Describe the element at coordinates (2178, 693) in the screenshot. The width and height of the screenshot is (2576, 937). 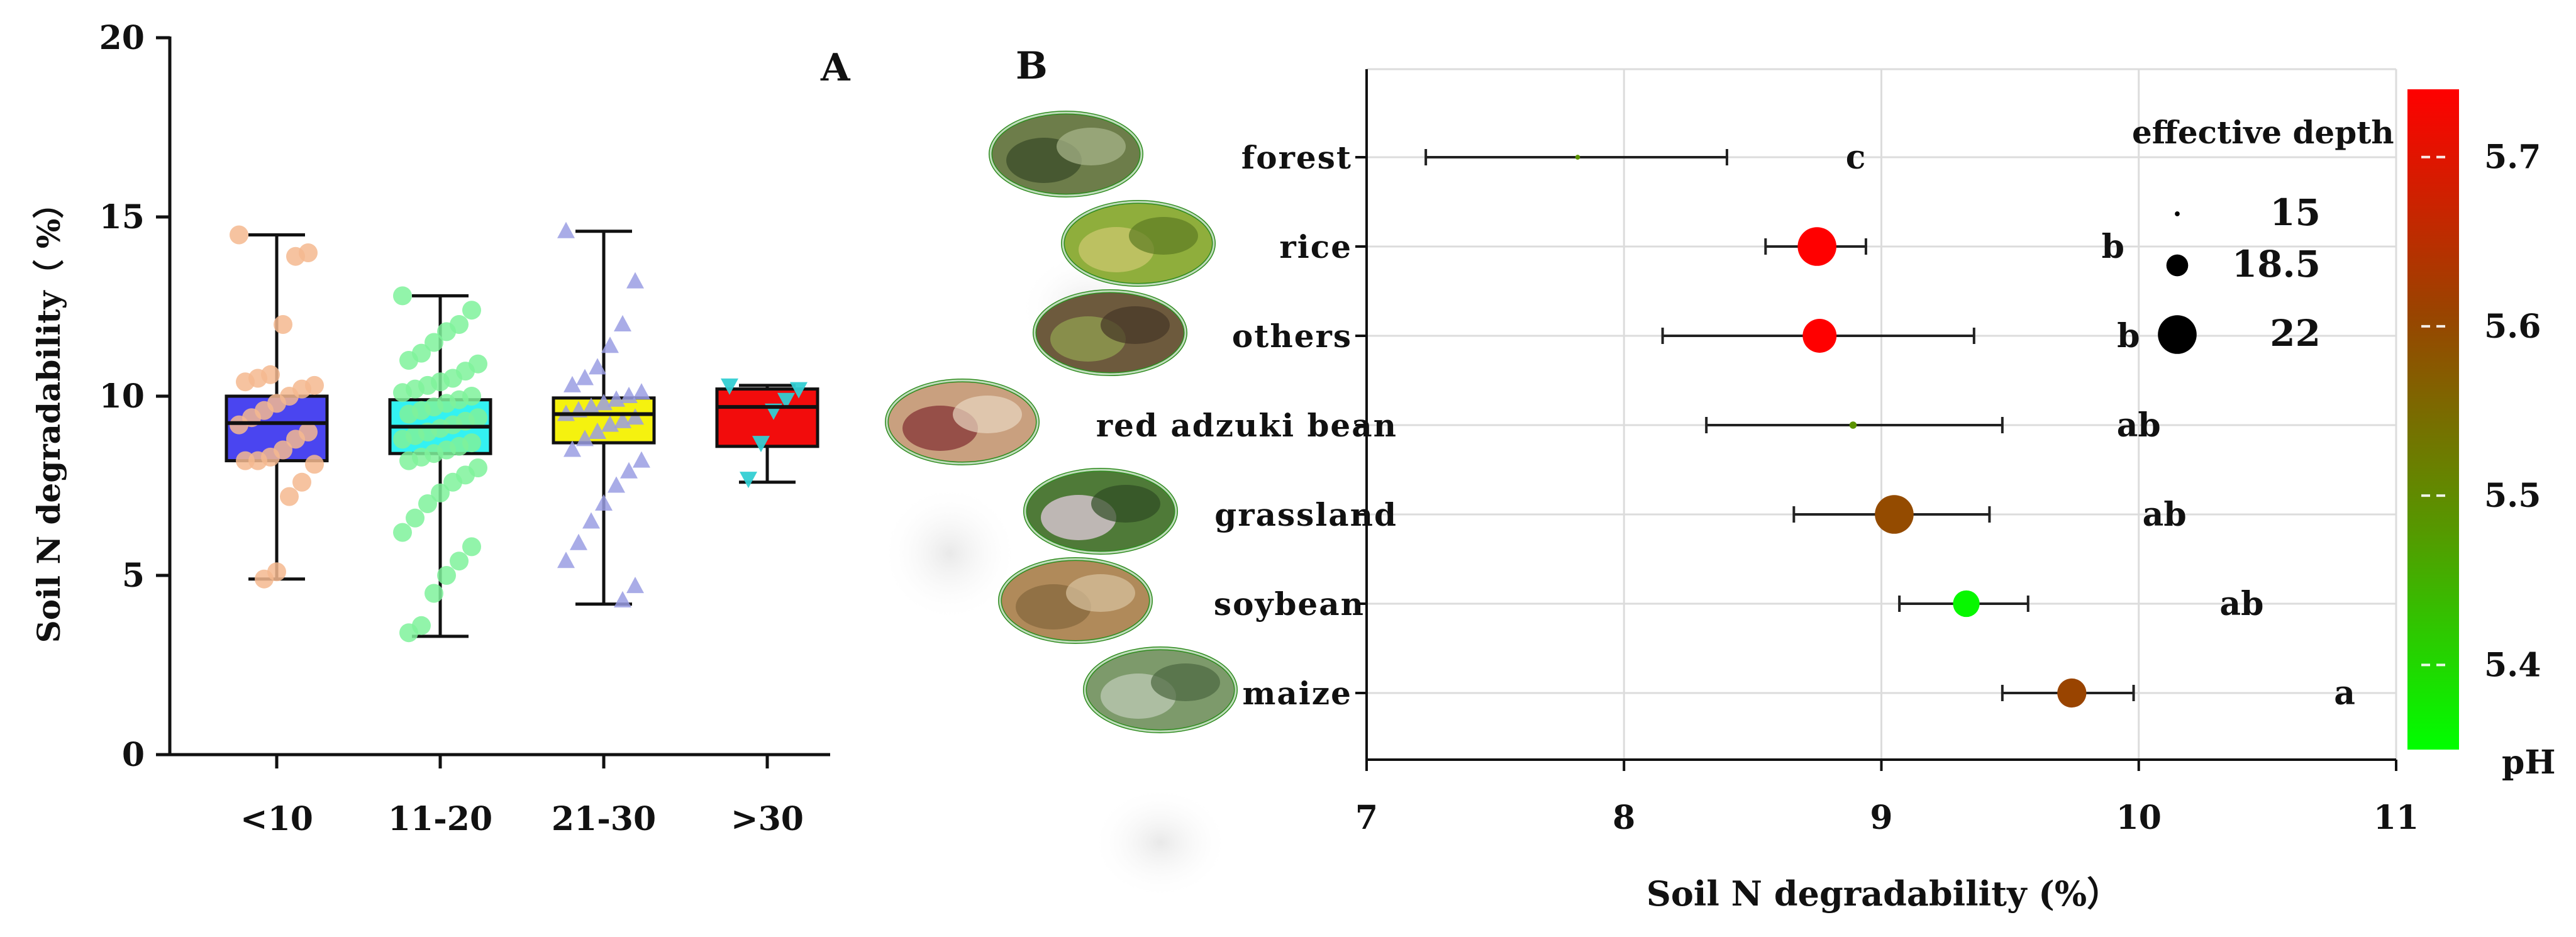
I see `data-row: a` at that location.